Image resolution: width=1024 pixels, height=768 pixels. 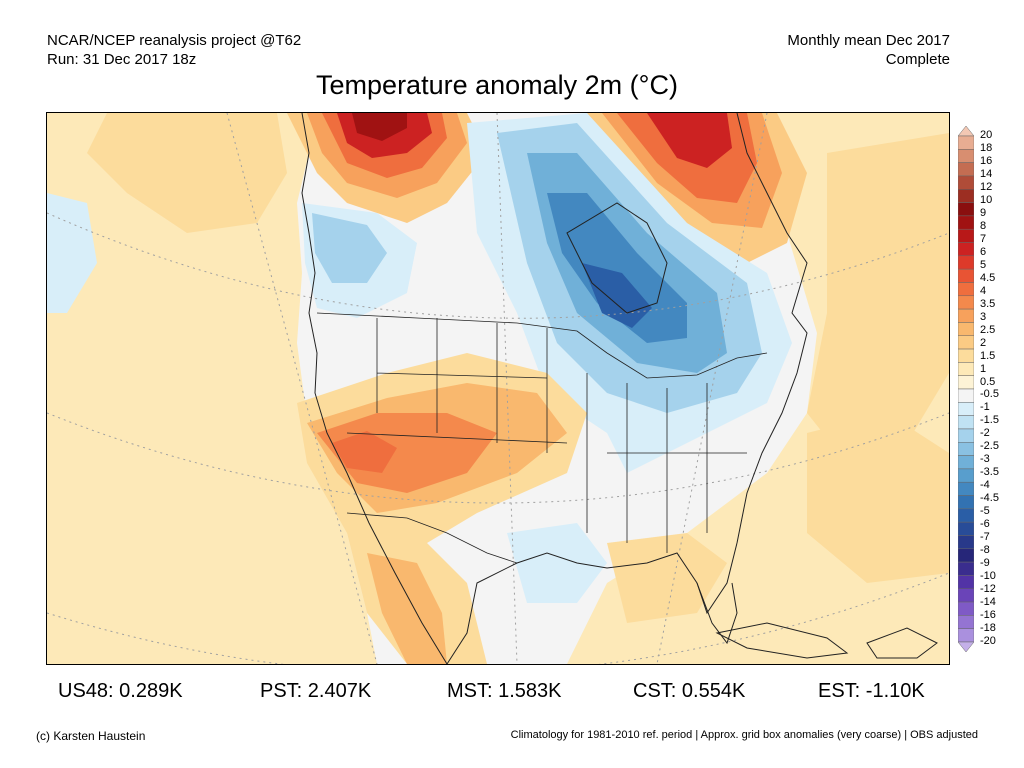 What do you see at coordinates (985, 511) in the screenshot?
I see `colorbar-label: -5` at bounding box center [985, 511].